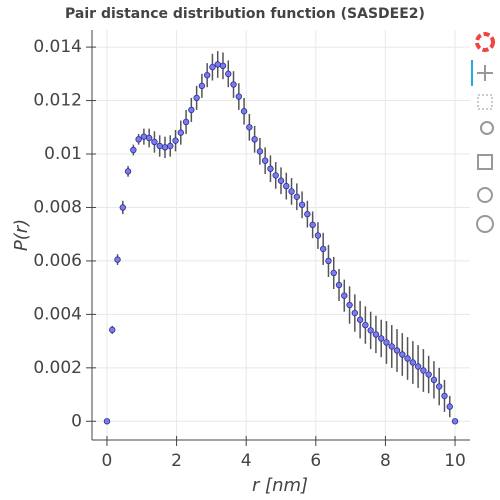 This screenshot has width=500, height=500. What do you see at coordinates (57, 207) in the screenshot?
I see `y-tick-label: 0.008` at bounding box center [57, 207].